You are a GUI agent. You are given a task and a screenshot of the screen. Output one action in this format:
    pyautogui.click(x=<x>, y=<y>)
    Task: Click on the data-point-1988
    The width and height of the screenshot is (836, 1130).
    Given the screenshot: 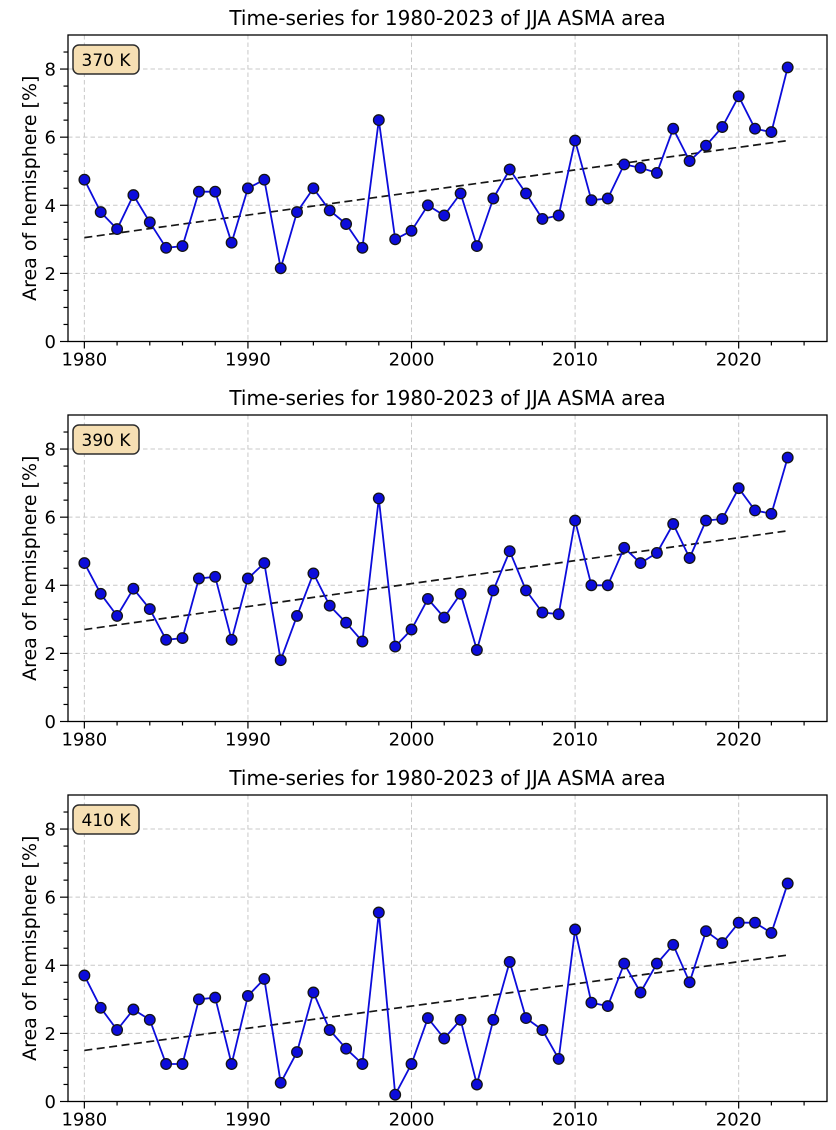 What is the action you would take?
    pyautogui.click(x=215, y=576)
    